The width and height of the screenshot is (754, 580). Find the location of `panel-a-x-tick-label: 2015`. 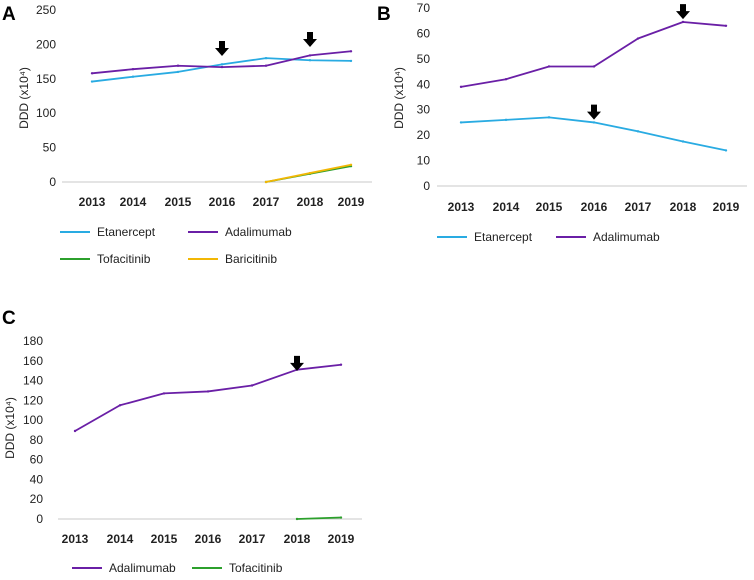

panel-a-x-tick-label: 2015 is located at coordinates (178, 202).